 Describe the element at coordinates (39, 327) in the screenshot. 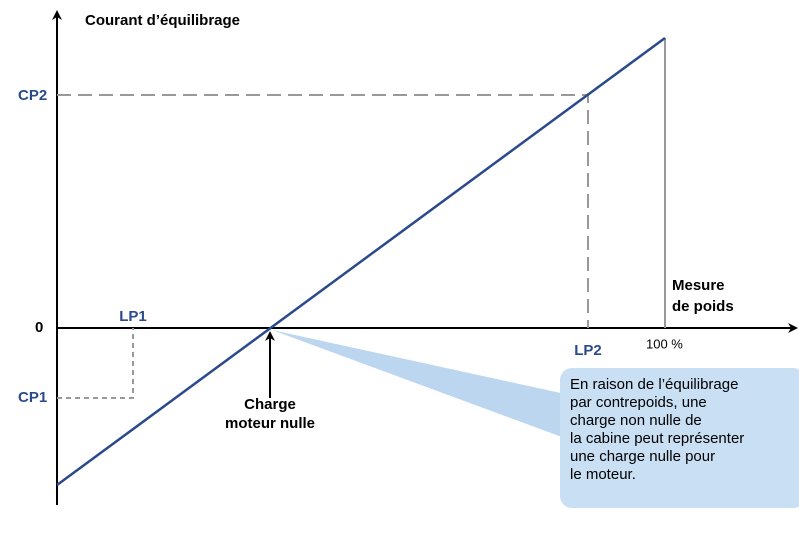

I see `zero-label: 0` at that location.